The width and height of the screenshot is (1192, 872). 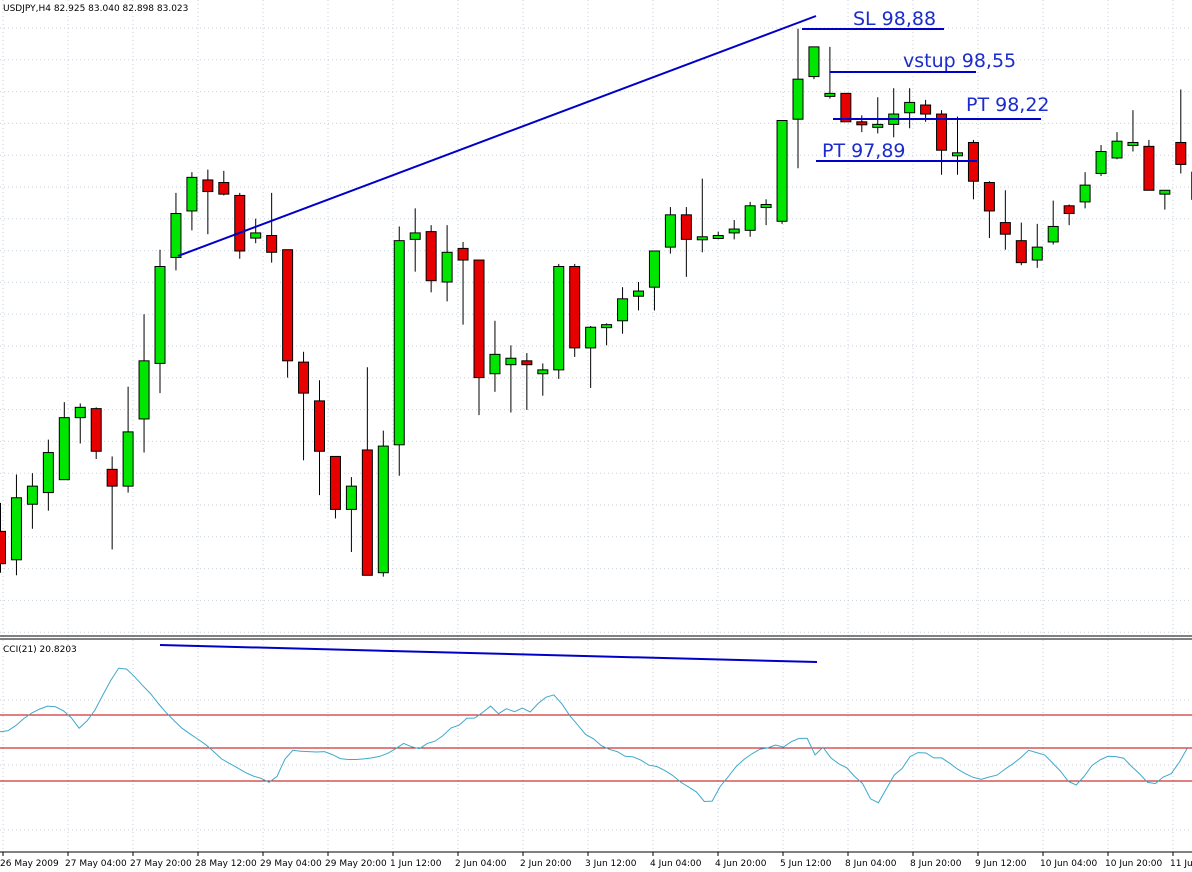 What do you see at coordinates (871, 864) in the screenshot?
I see `time-label: 8 Jun 04:00` at bounding box center [871, 864].